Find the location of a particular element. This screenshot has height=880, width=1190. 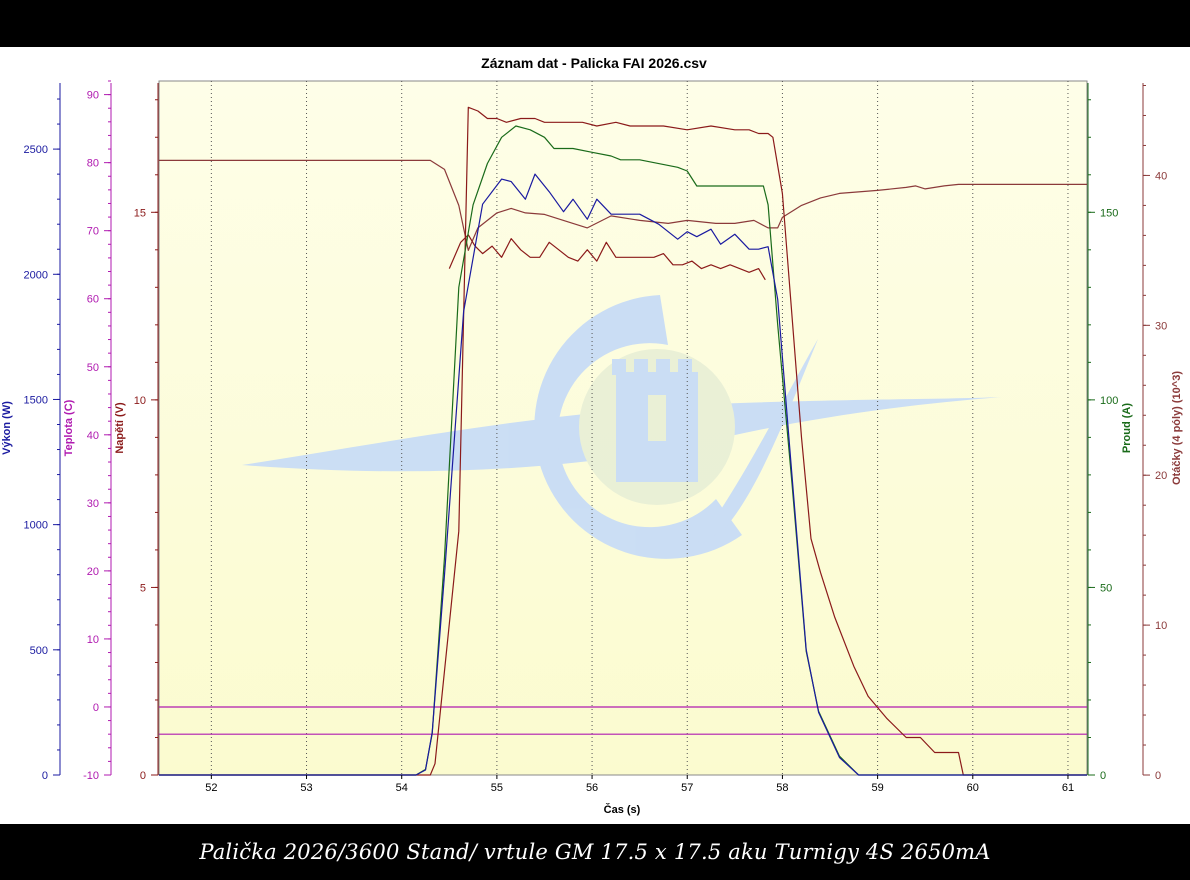

y-tick-label: 100 is located at coordinates (1109, 401).